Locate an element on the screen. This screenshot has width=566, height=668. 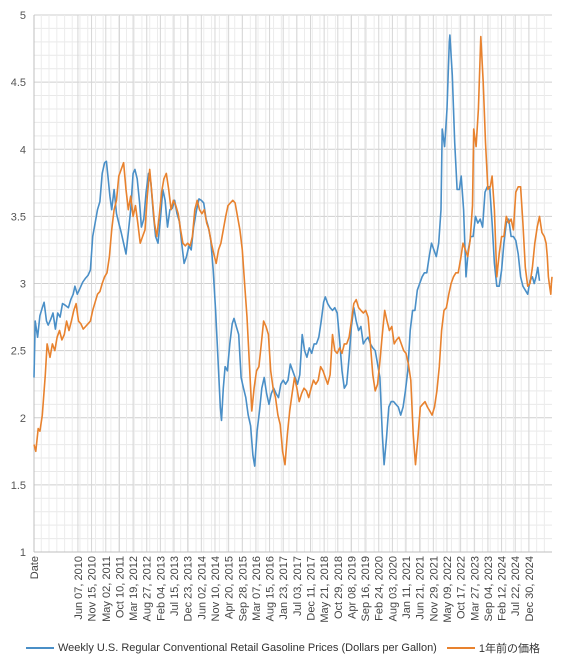
x-tick-label: Feb 12, 2024 is located at coordinates (503, 588).